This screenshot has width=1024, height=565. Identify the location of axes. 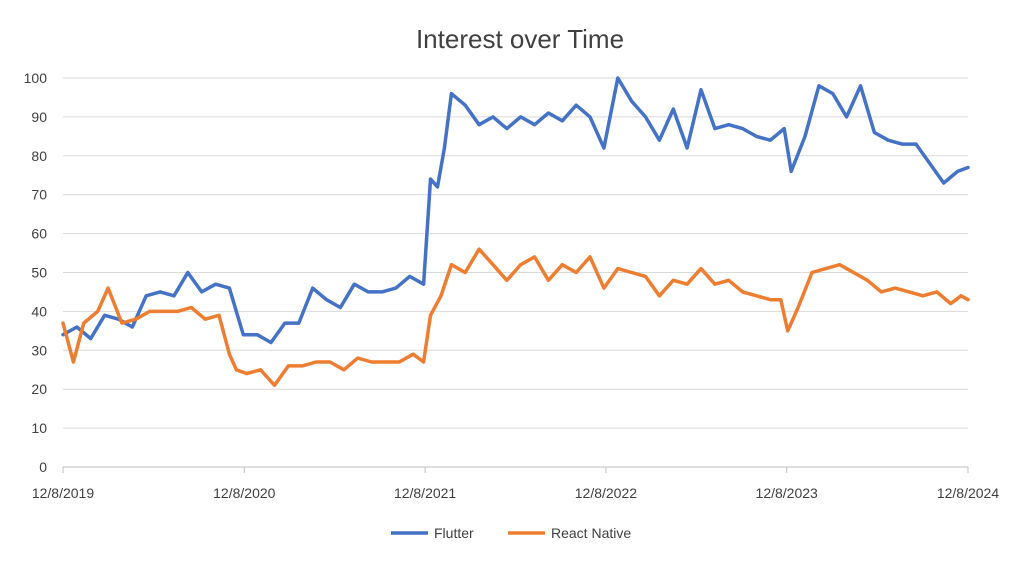
(515, 469).